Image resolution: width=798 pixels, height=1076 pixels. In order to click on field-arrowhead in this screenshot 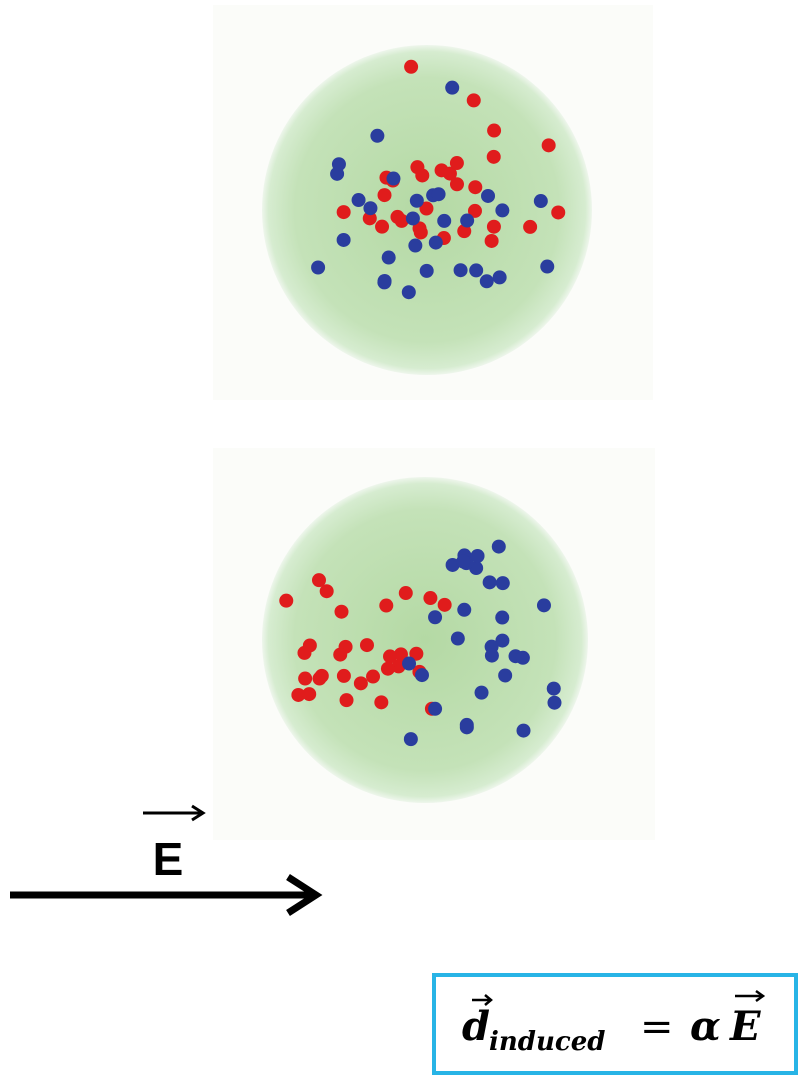, I will do `click(304, 895)`.